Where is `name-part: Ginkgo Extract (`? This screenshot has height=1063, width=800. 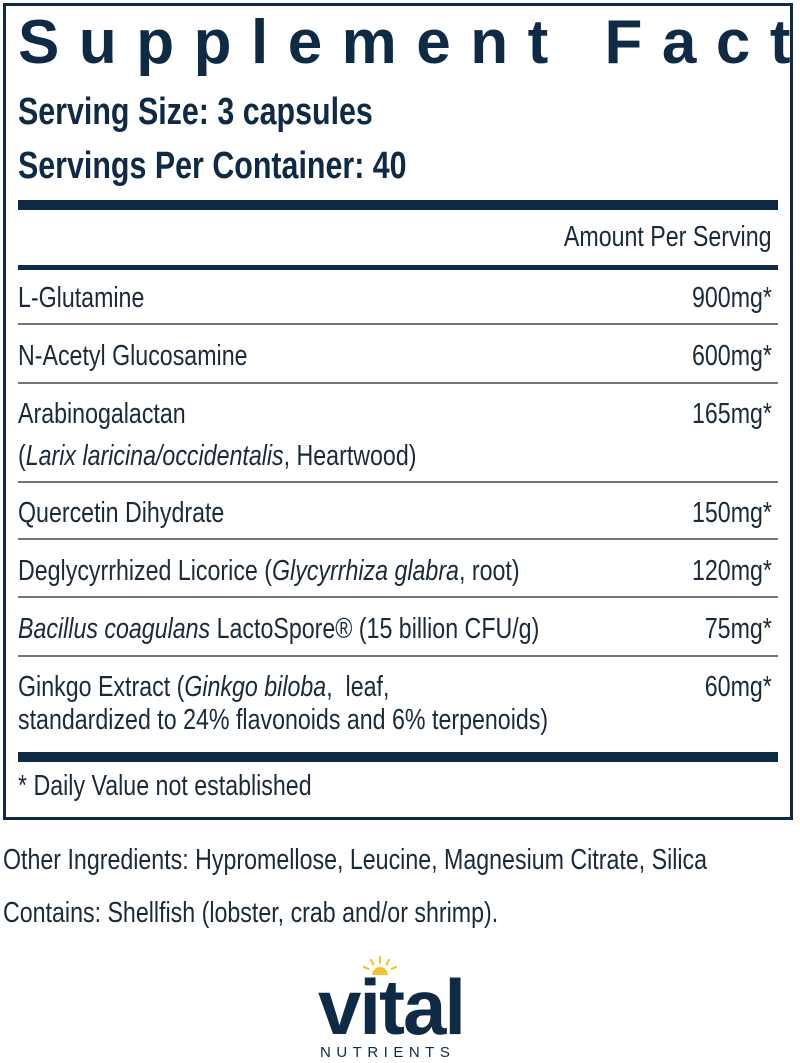
name-part: Ginkgo Extract ( is located at coordinates (101, 687).